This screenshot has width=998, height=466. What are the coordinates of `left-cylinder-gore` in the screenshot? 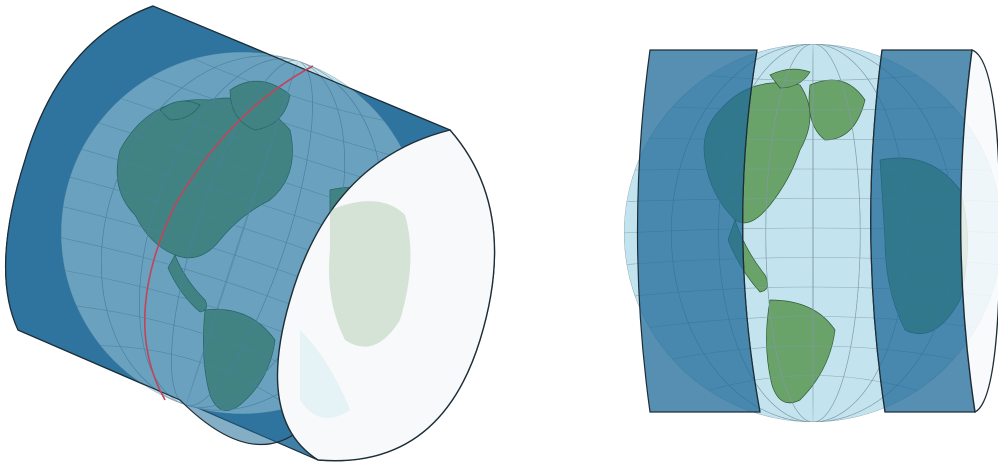 It's located at (698, 231).